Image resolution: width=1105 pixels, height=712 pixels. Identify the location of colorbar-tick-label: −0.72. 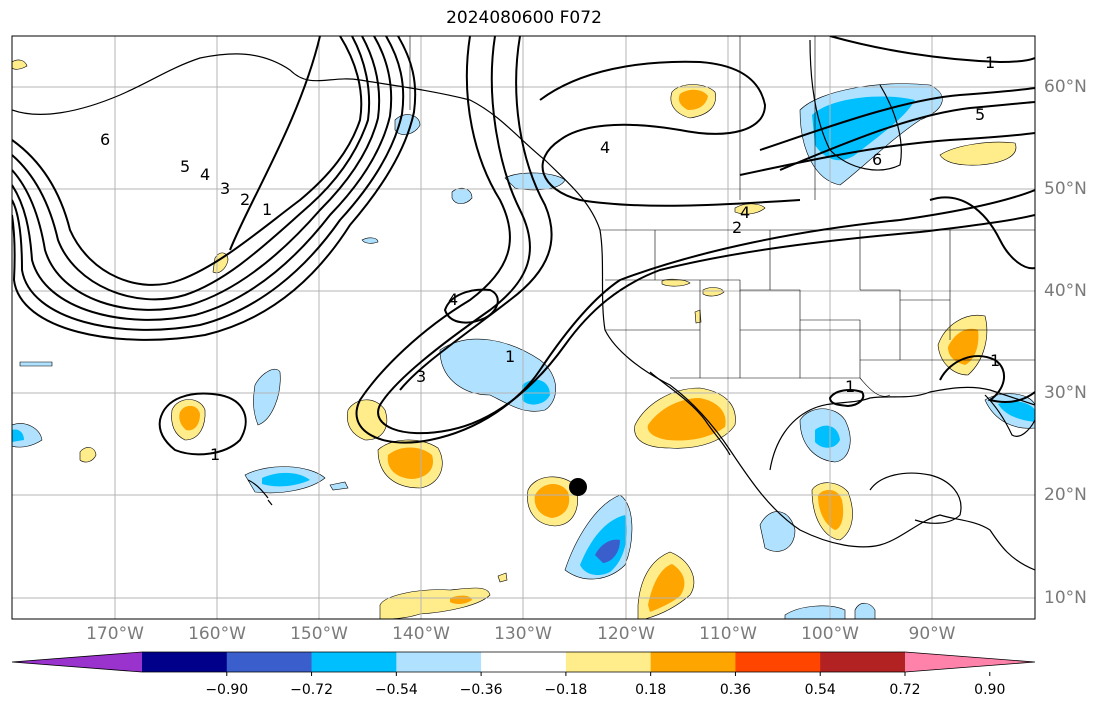
(311, 690).